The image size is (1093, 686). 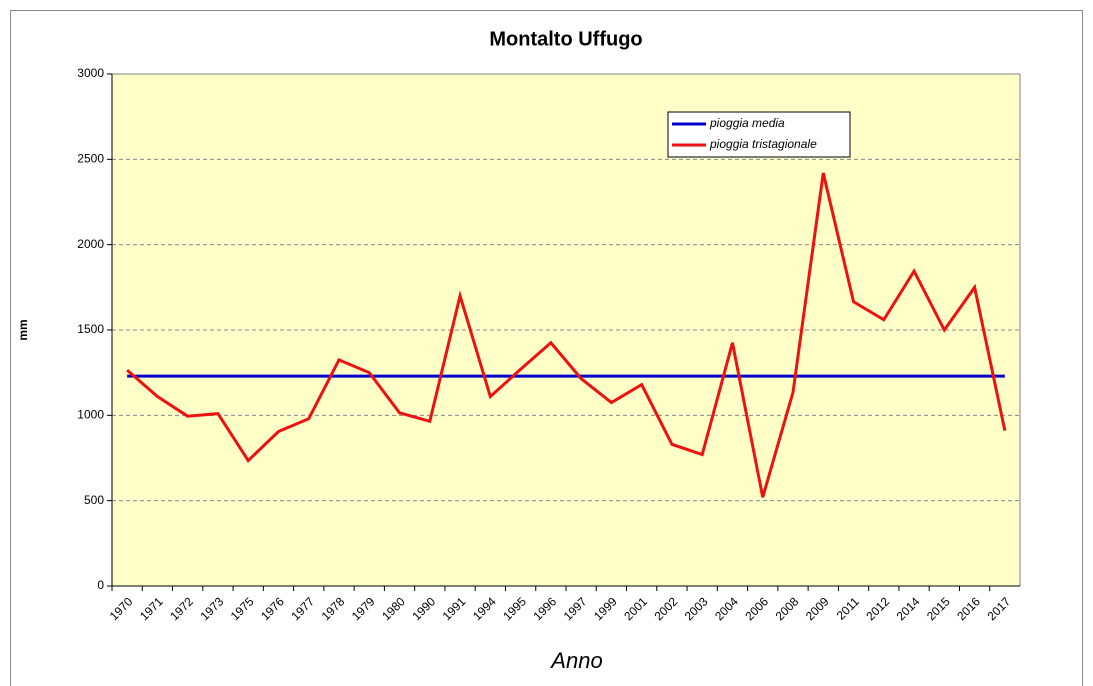 I want to click on y-tick-label: 0, so click(x=100, y=585).